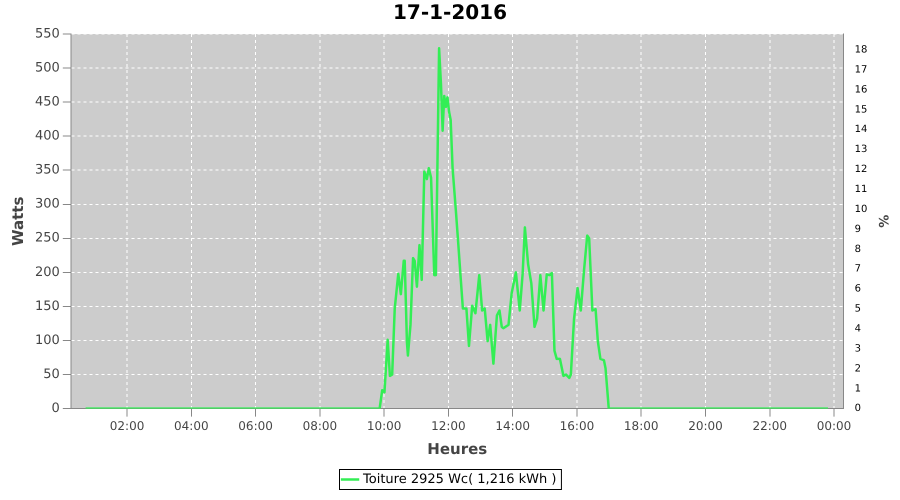  What do you see at coordinates (858, 388) in the screenshot?
I see `y2-tick-label: 1` at bounding box center [858, 388].